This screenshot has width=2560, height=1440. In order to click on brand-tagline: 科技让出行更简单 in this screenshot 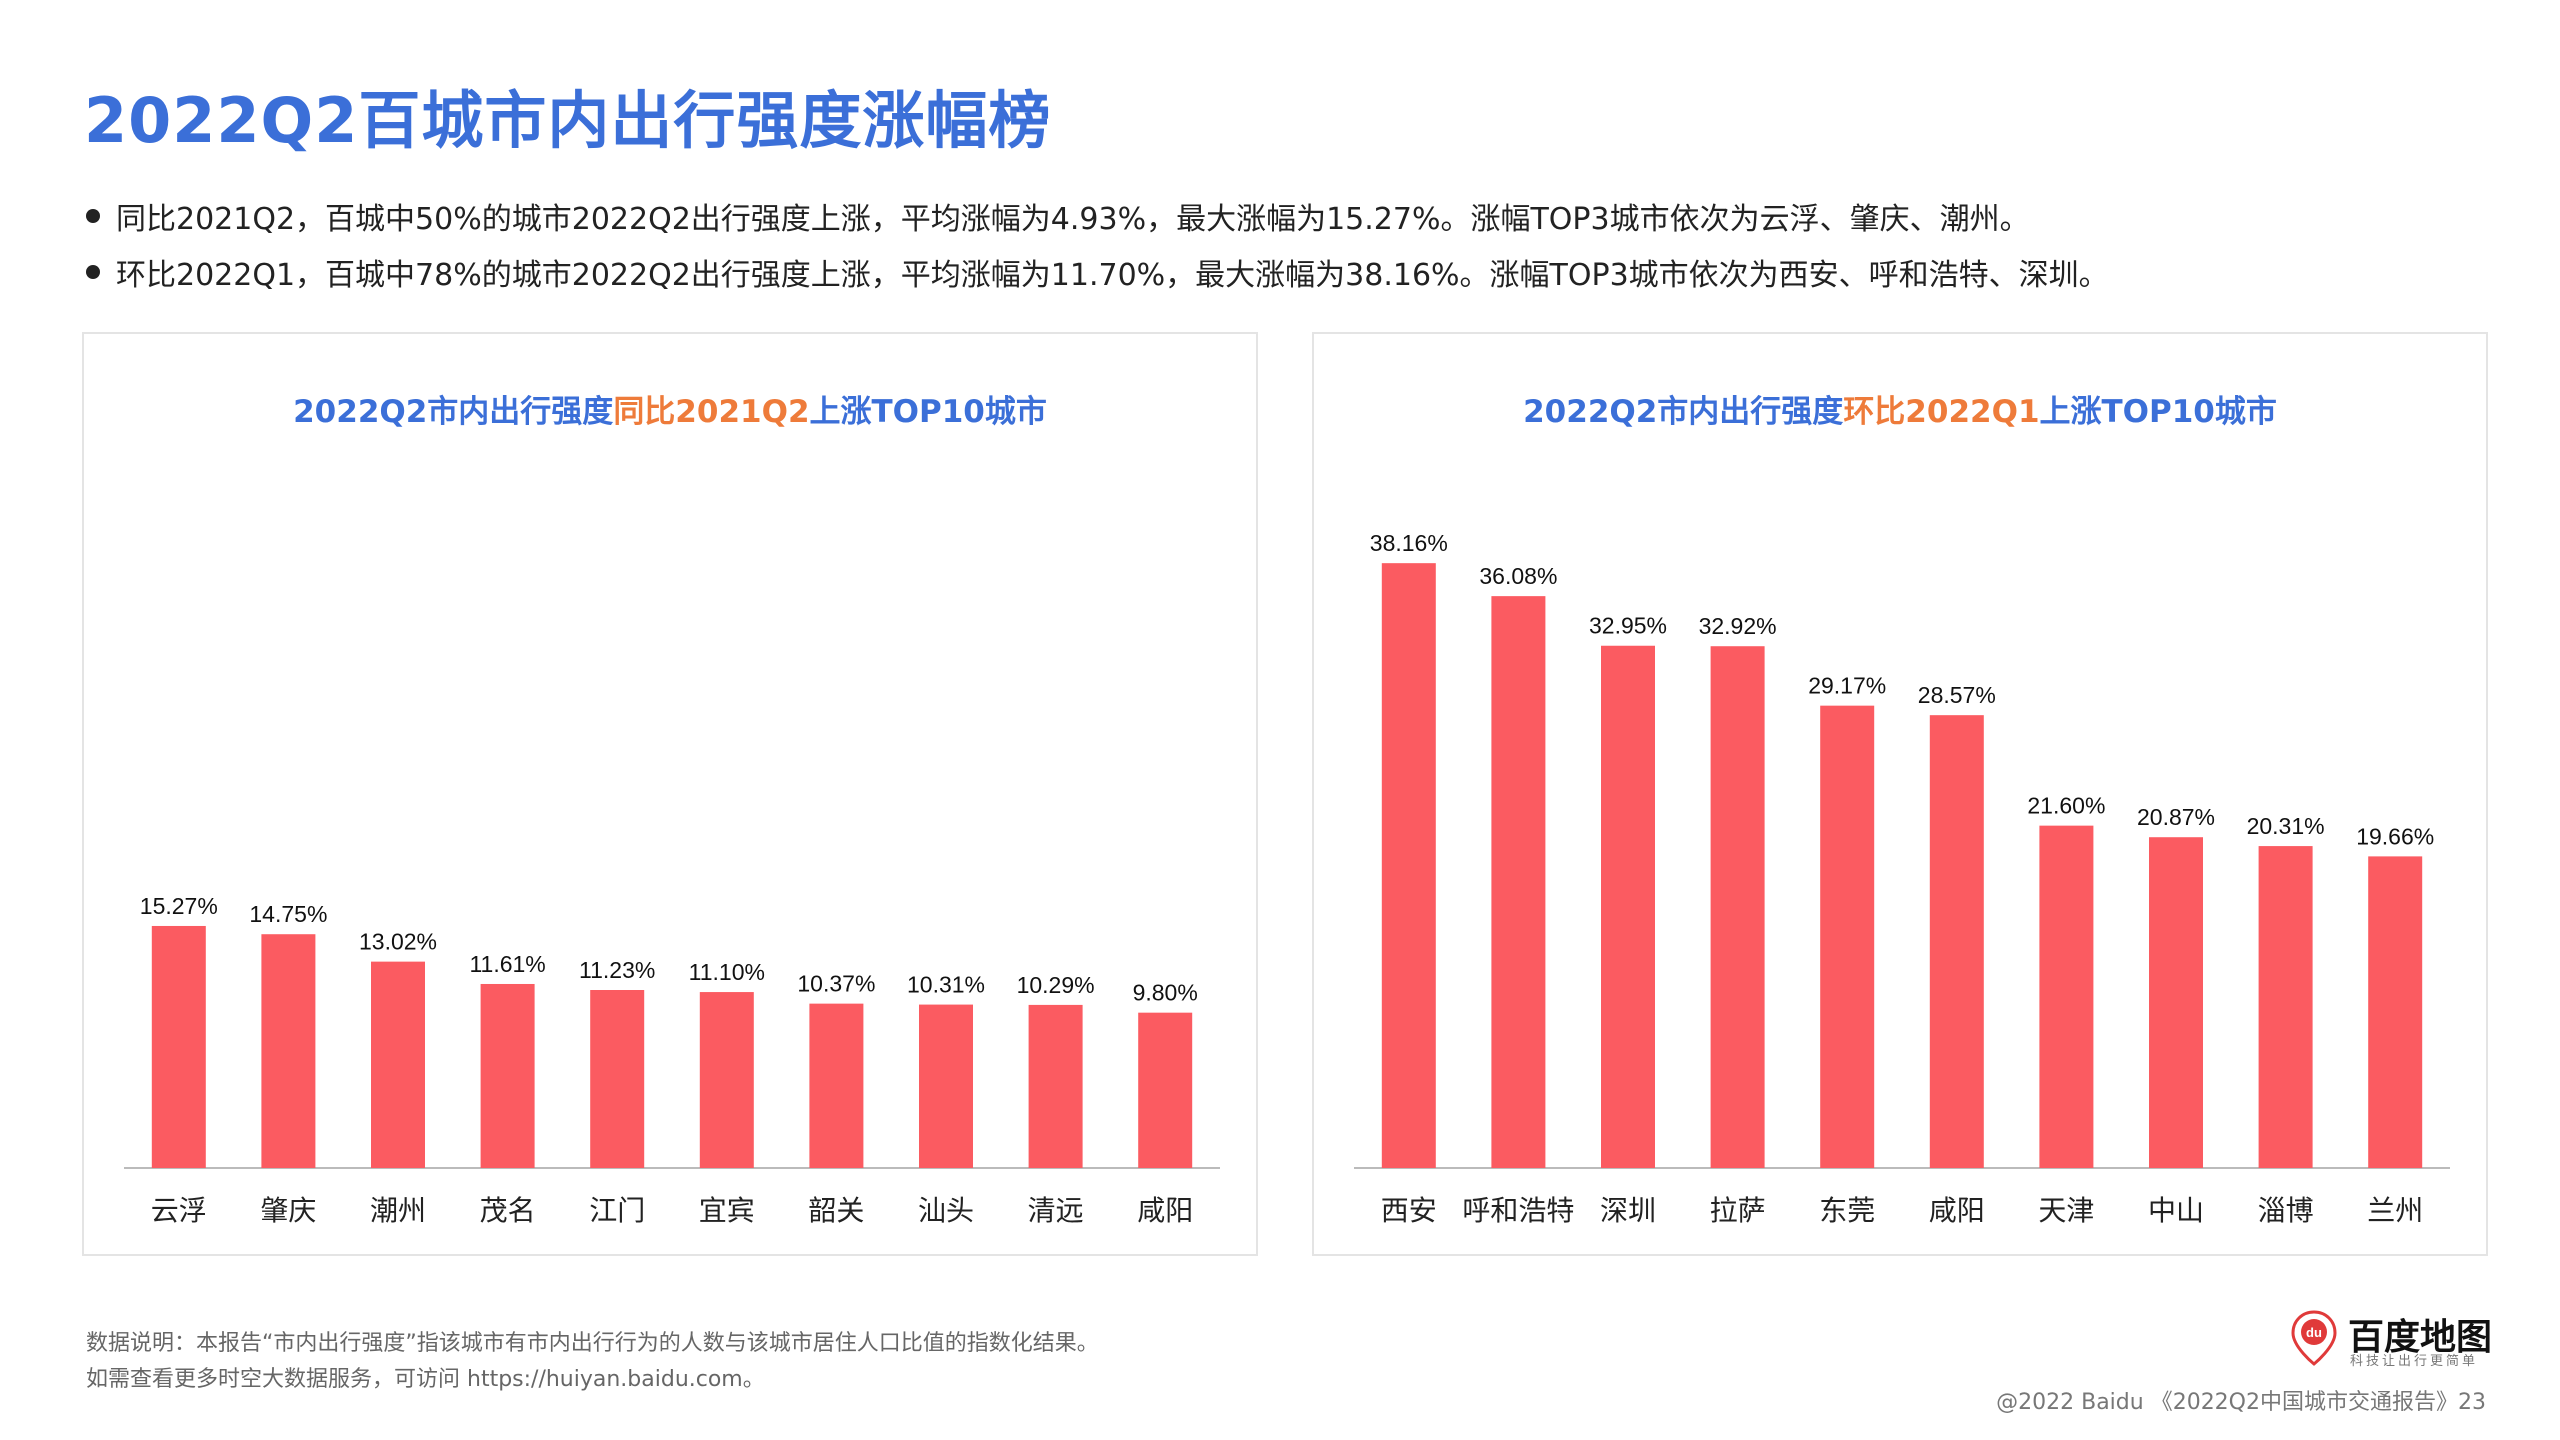, I will do `click(2414, 1361)`.